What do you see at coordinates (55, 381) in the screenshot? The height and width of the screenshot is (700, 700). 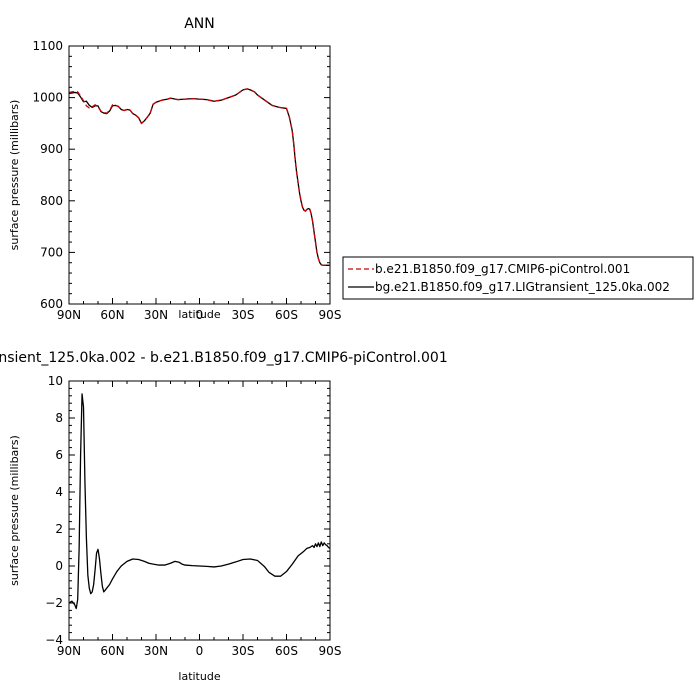 I see `y-tick-label: 10` at bounding box center [55, 381].